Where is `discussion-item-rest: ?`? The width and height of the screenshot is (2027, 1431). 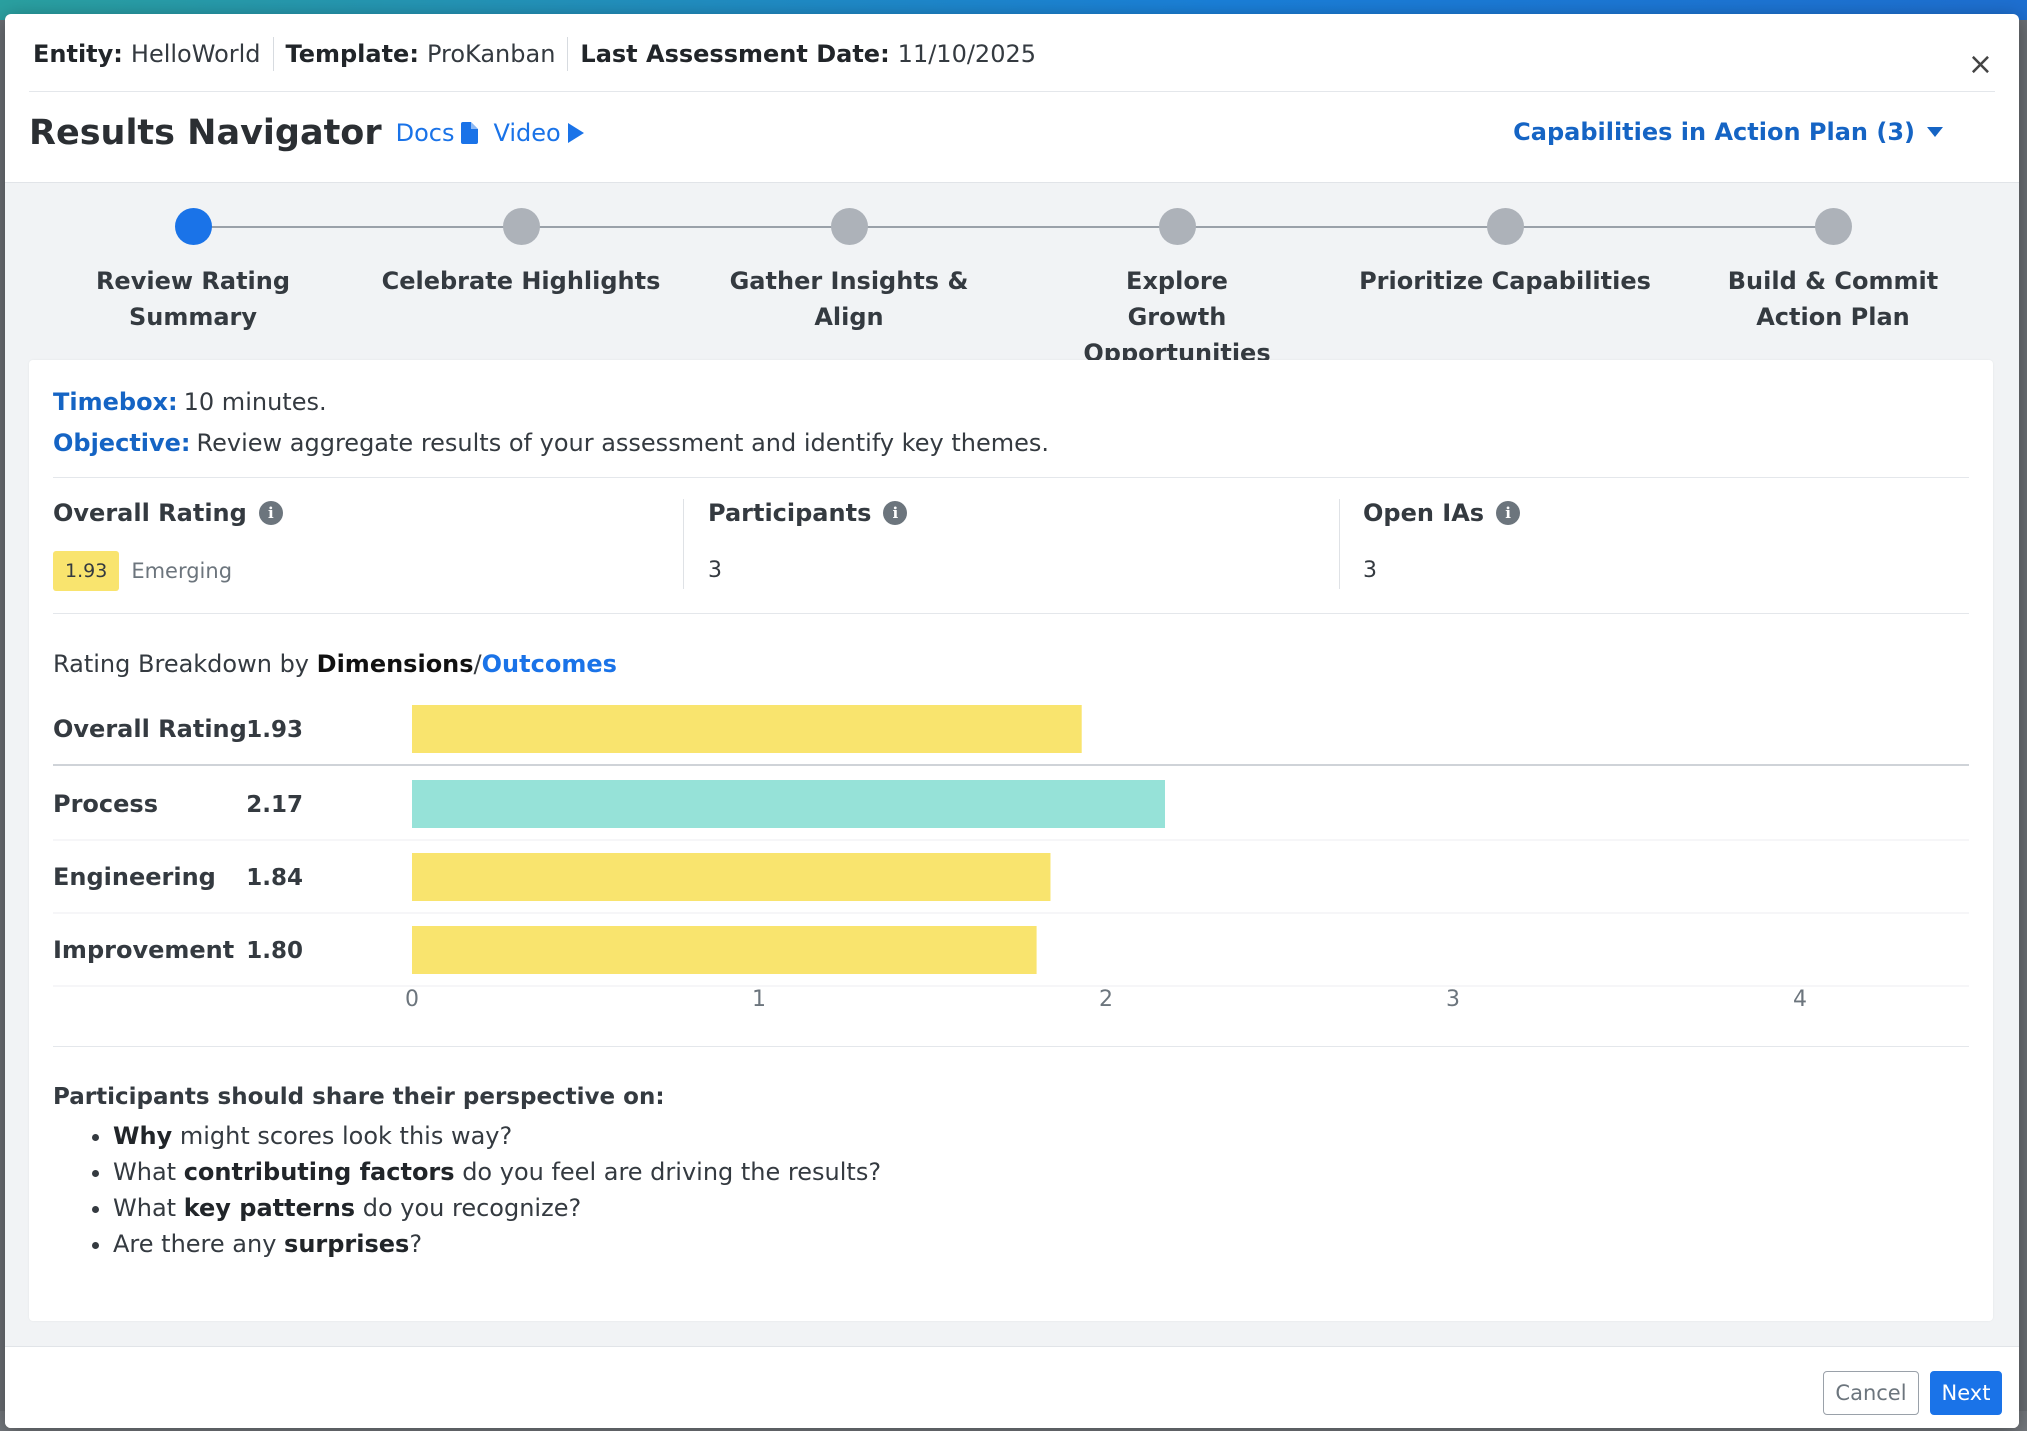
discussion-item-rest: ? is located at coordinates (416, 1244).